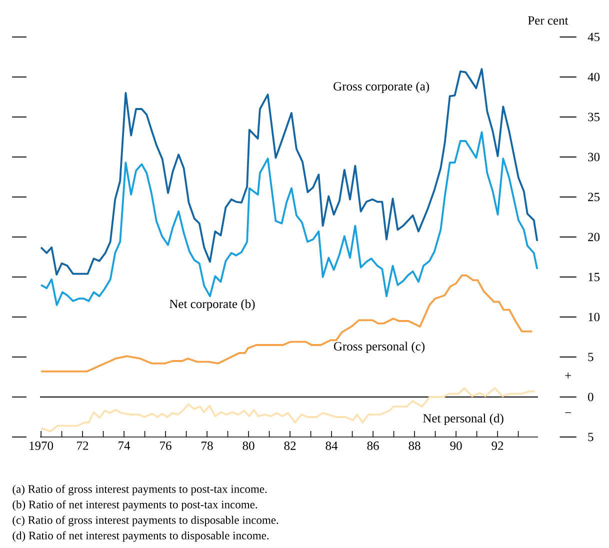  I want to click on x-tick-label: 86, so click(373, 446).